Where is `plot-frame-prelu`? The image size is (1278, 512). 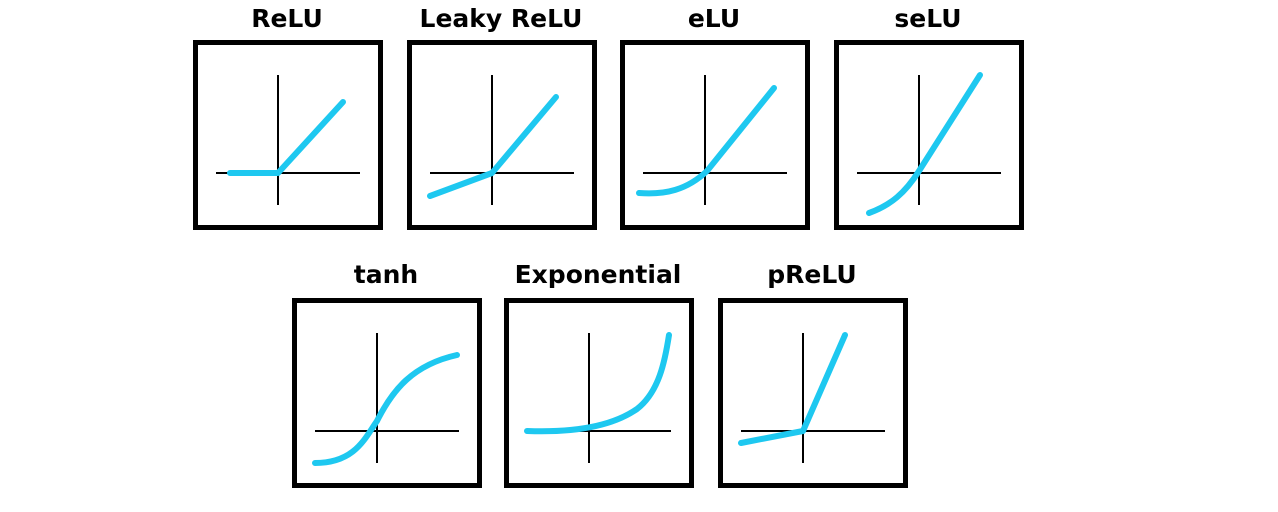 plot-frame-prelu is located at coordinates (813, 393).